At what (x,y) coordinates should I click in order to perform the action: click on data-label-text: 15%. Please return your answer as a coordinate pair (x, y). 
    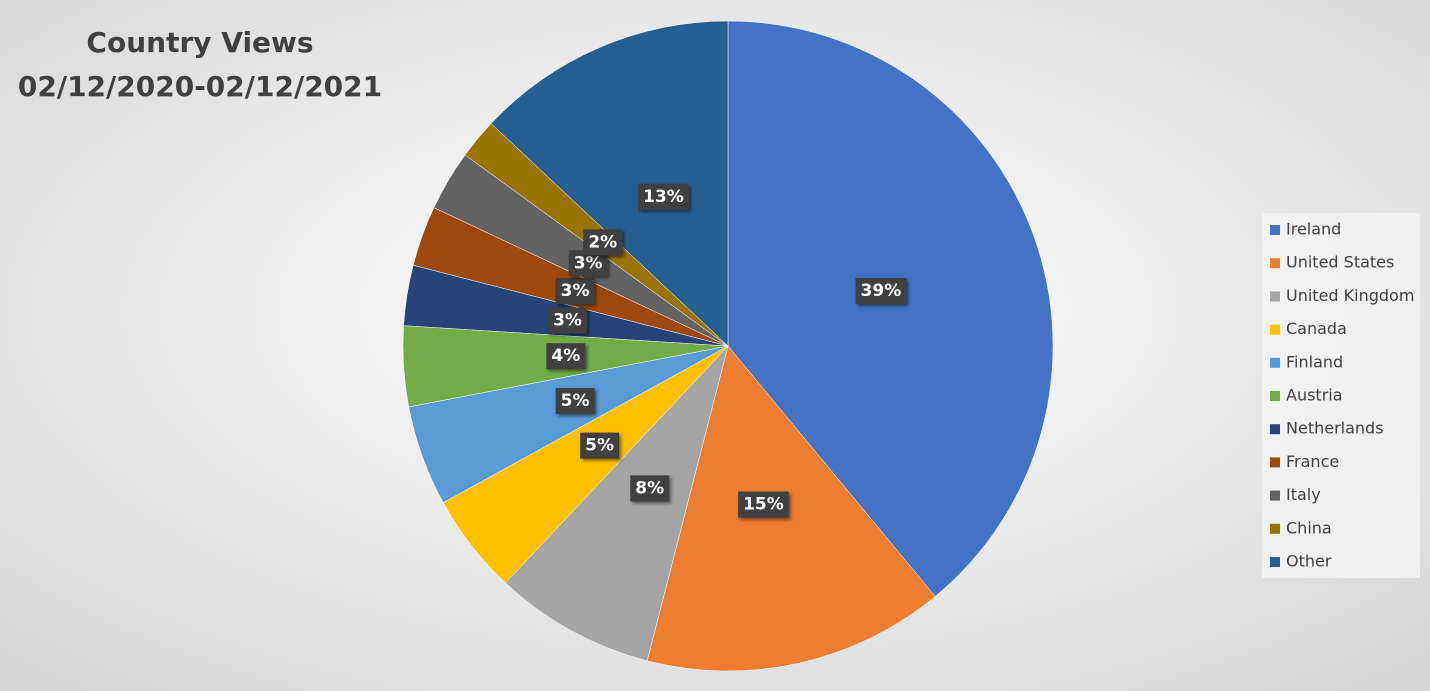
    Looking at the image, I should click on (763, 505).